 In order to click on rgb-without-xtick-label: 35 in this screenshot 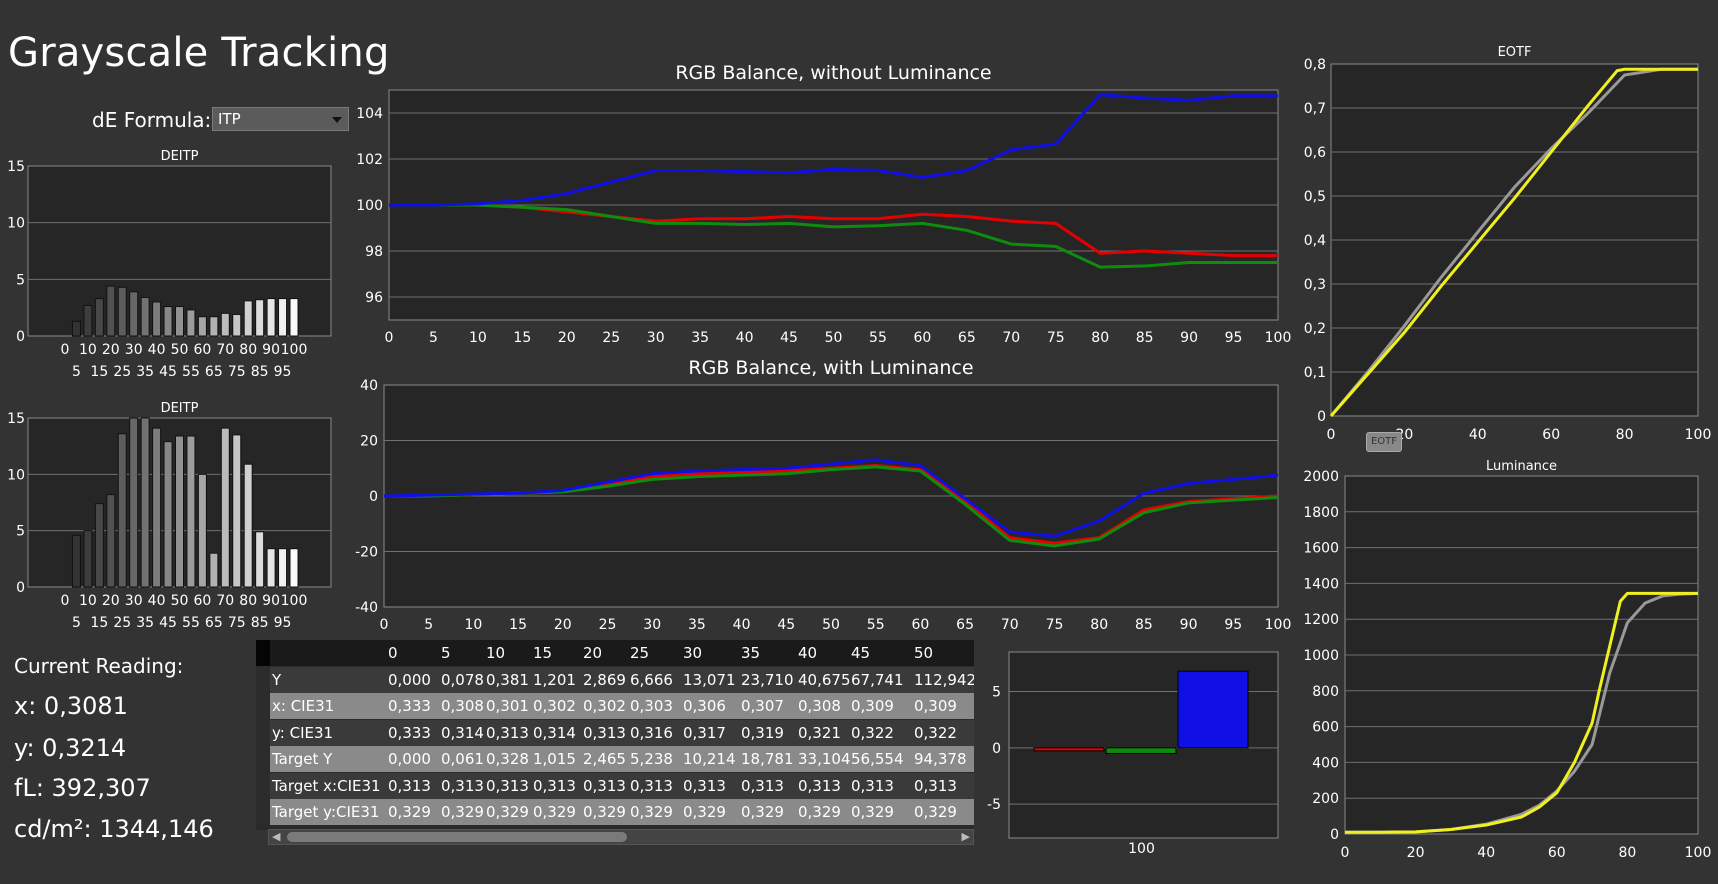, I will do `click(700, 338)`.